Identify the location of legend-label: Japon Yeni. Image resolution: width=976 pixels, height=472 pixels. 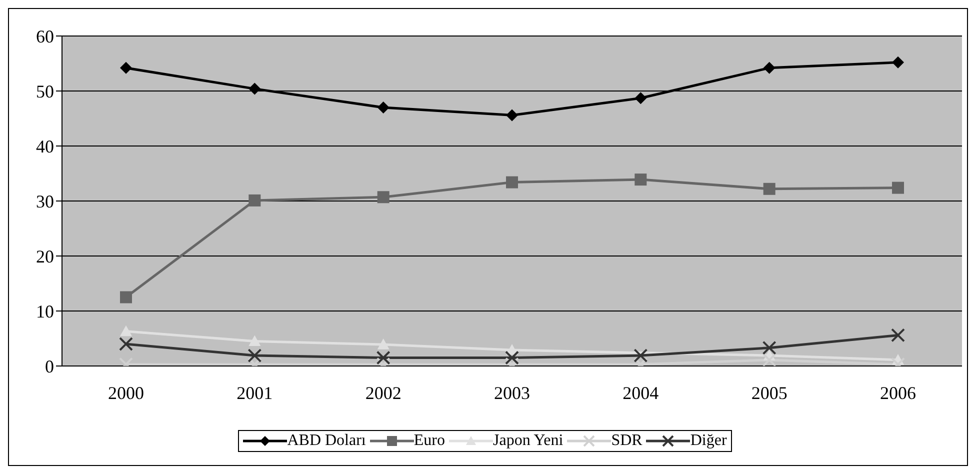
(528, 441).